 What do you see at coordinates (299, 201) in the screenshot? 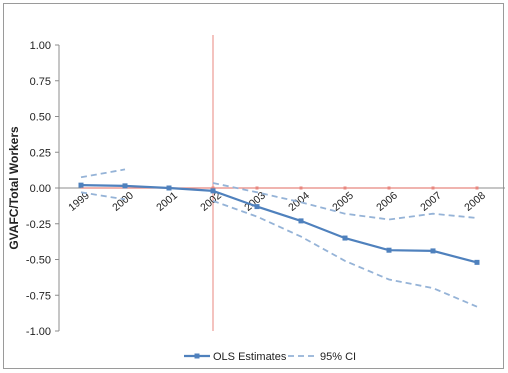
I see `x-tick-label: 2004` at bounding box center [299, 201].